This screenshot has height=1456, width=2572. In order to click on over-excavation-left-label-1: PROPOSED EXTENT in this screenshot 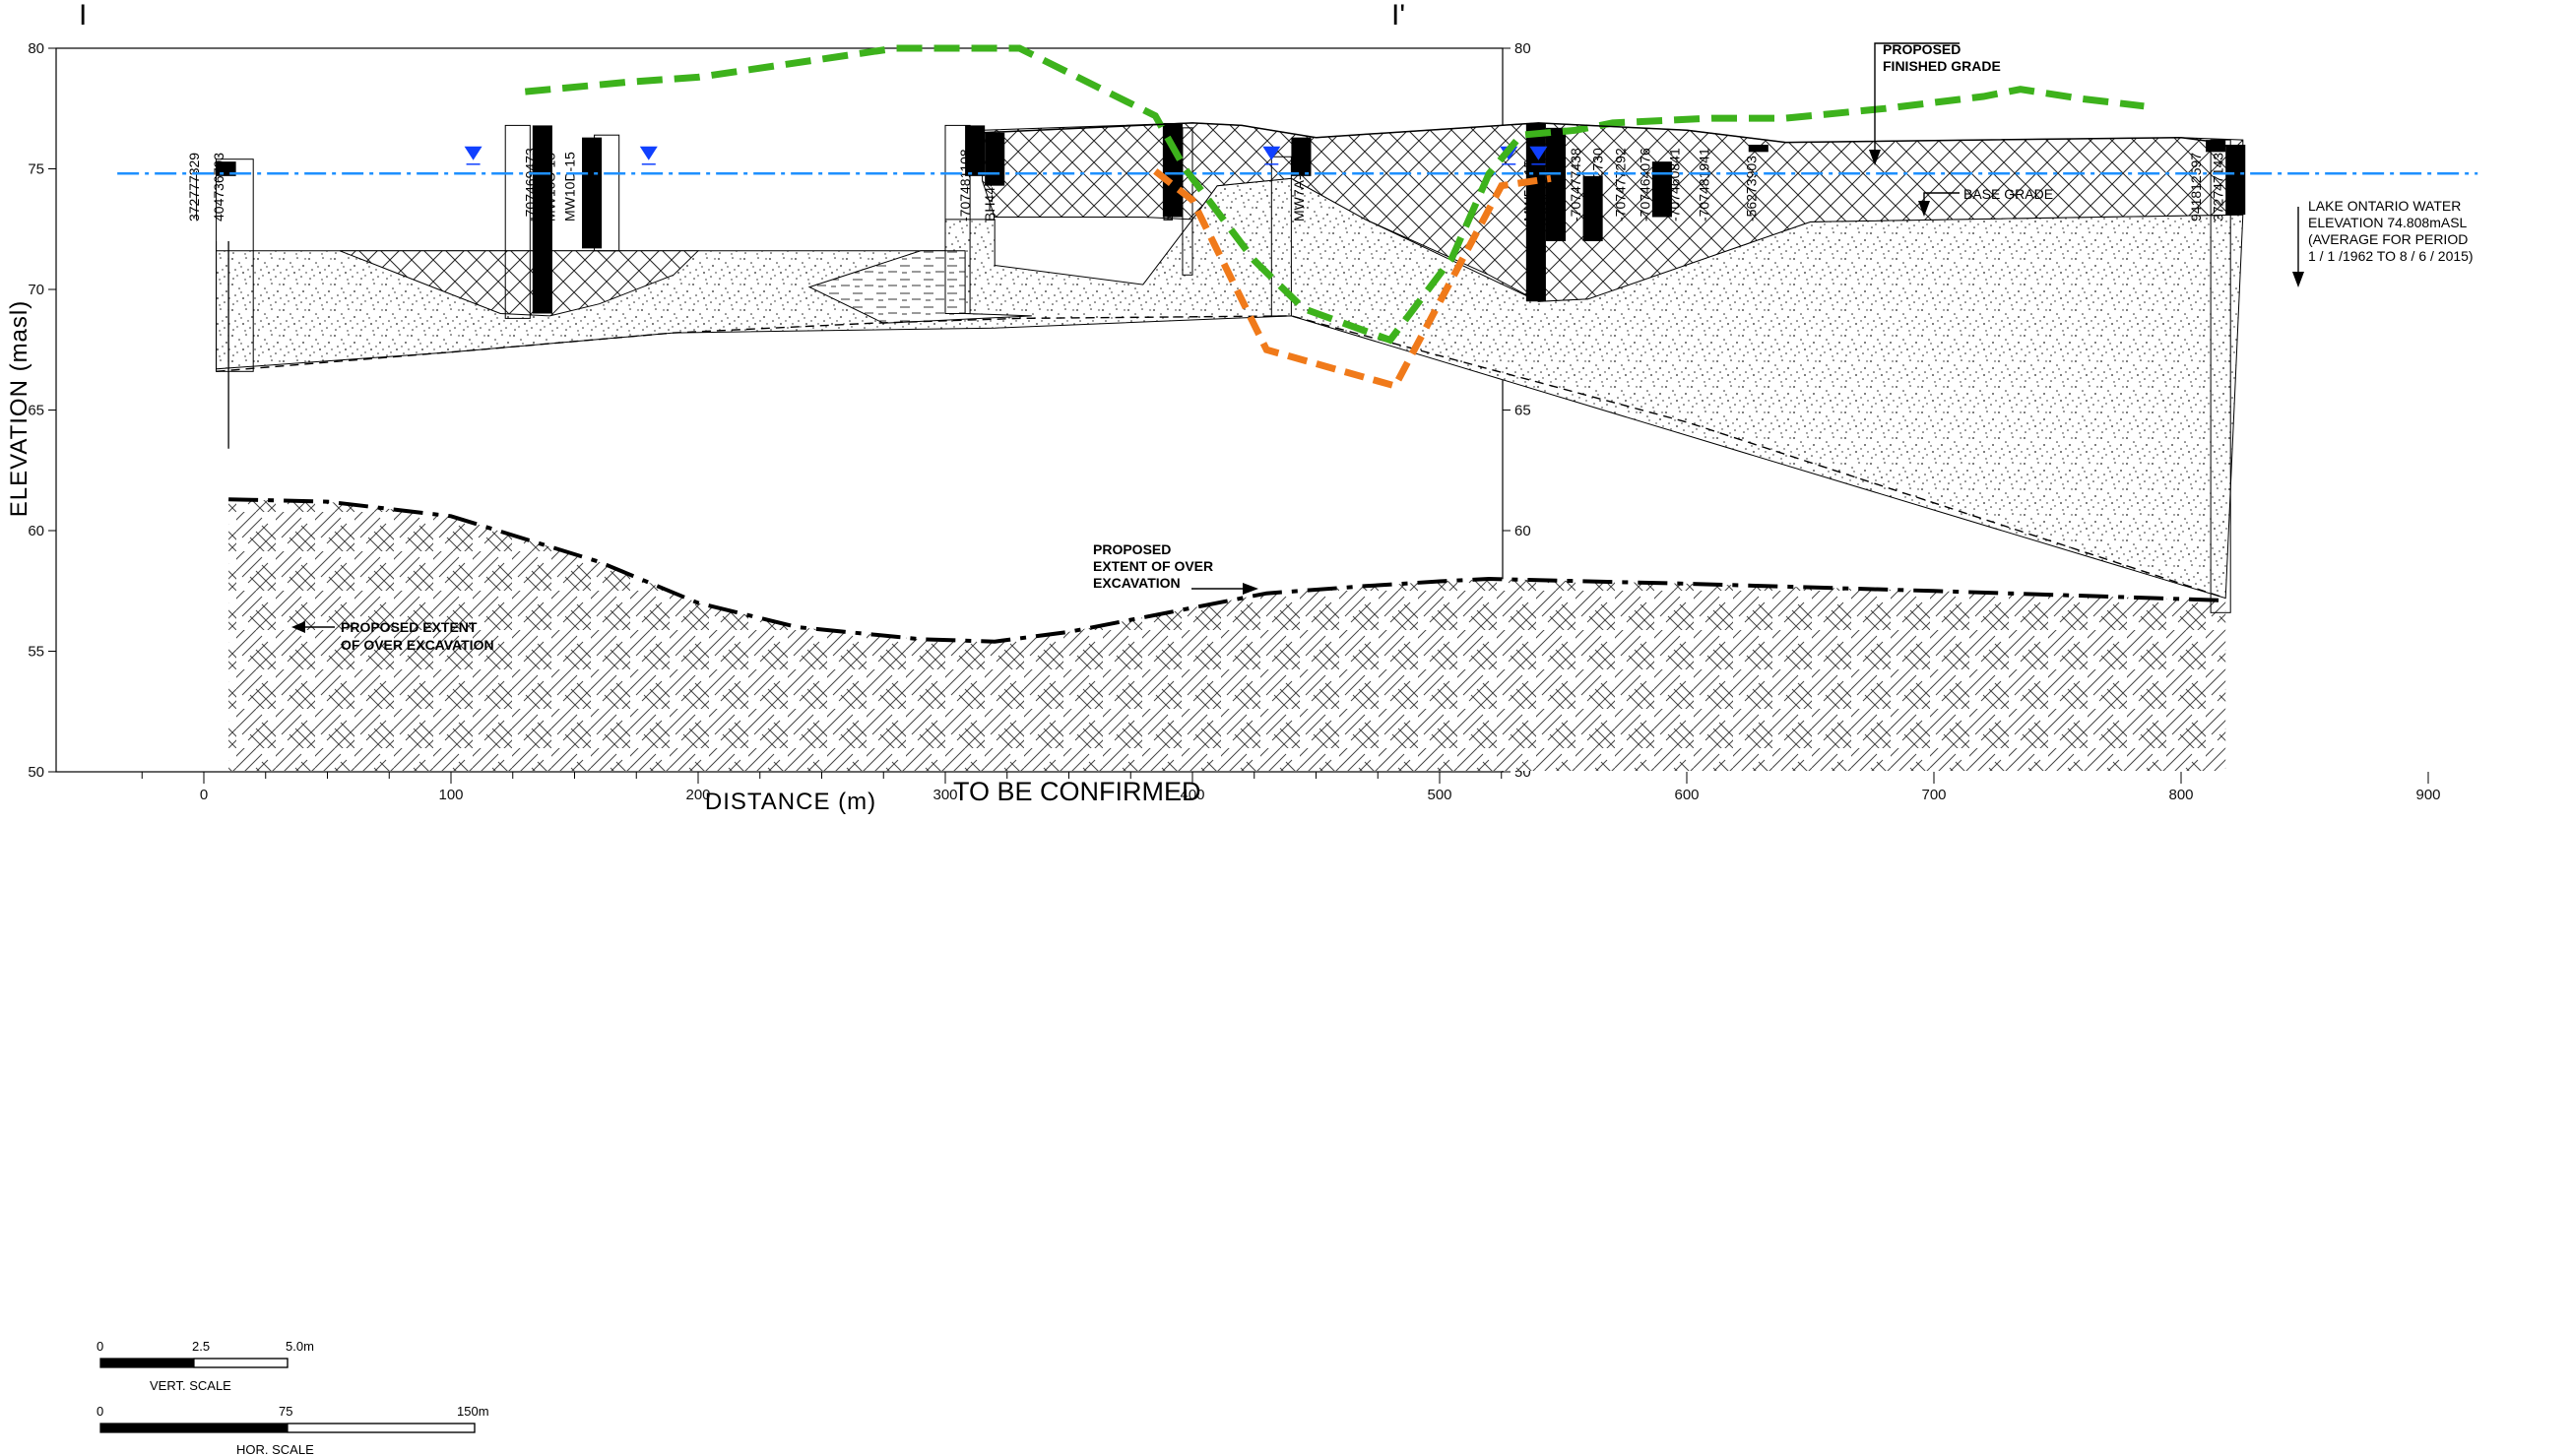, I will do `click(409, 627)`.